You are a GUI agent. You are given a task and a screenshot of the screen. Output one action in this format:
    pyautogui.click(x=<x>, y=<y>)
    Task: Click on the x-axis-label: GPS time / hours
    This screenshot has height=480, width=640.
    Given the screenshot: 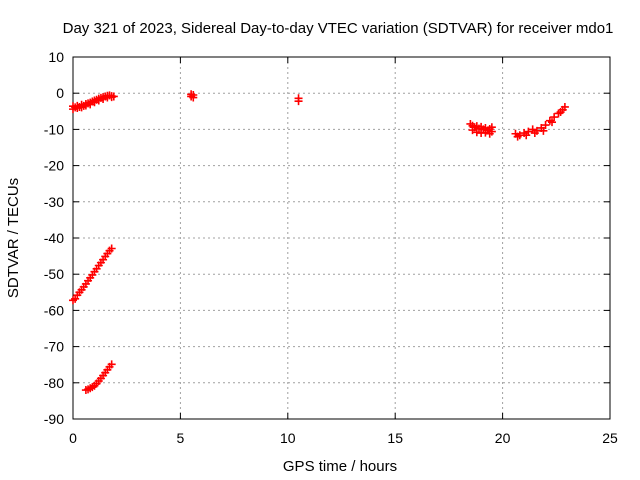 What is the action you would take?
    pyautogui.click(x=340, y=466)
    